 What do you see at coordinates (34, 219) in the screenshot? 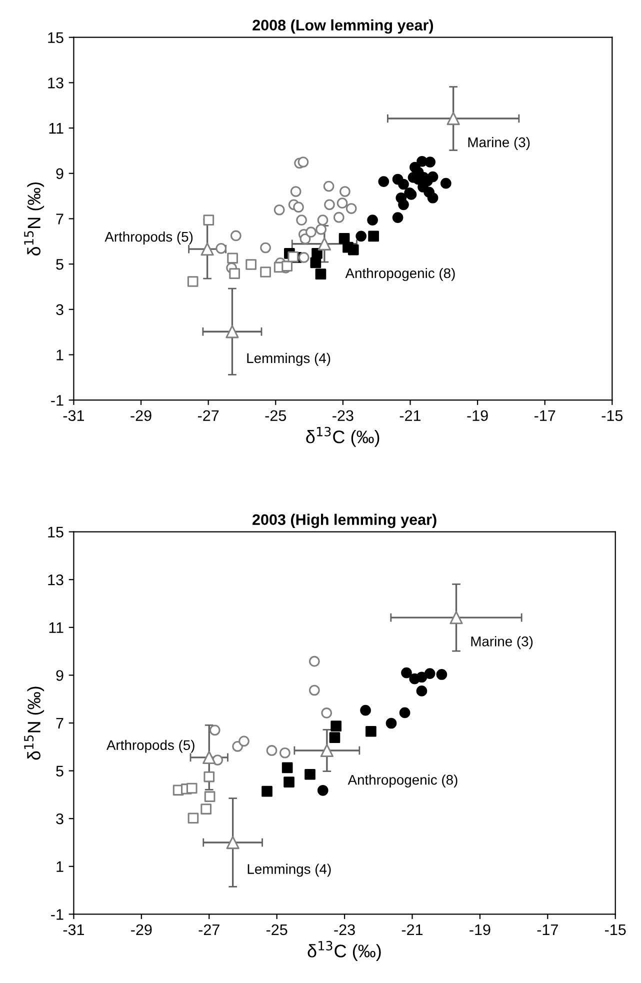
I see `y-axis-title: δ$^{15}$N (‰)` at bounding box center [34, 219].